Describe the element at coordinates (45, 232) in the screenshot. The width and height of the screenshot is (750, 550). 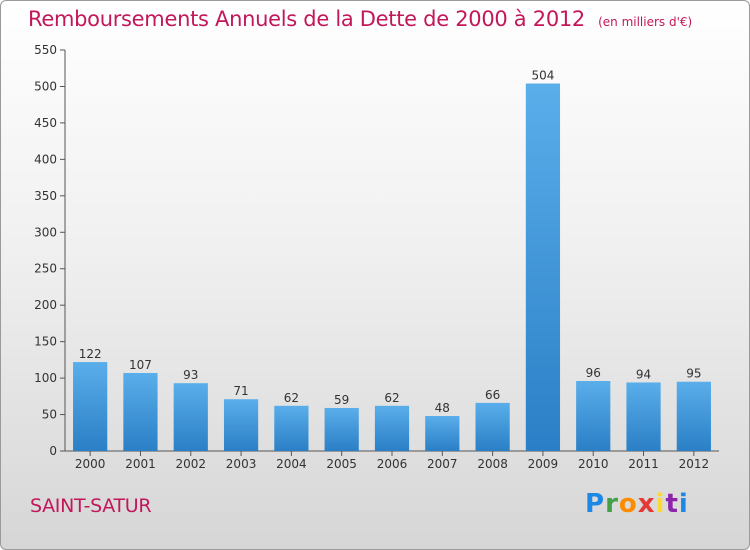
I see `y-tick-label: 300` at that location.